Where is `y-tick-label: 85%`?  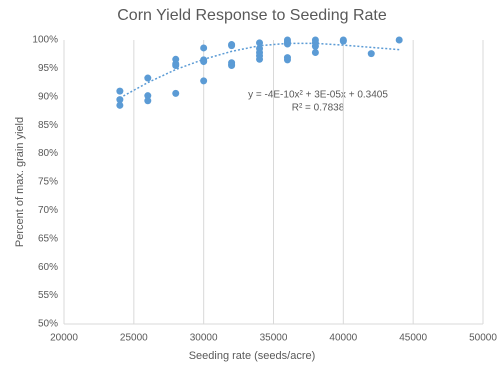 y-tick-label: 85% is located at coordinates (48, 125).